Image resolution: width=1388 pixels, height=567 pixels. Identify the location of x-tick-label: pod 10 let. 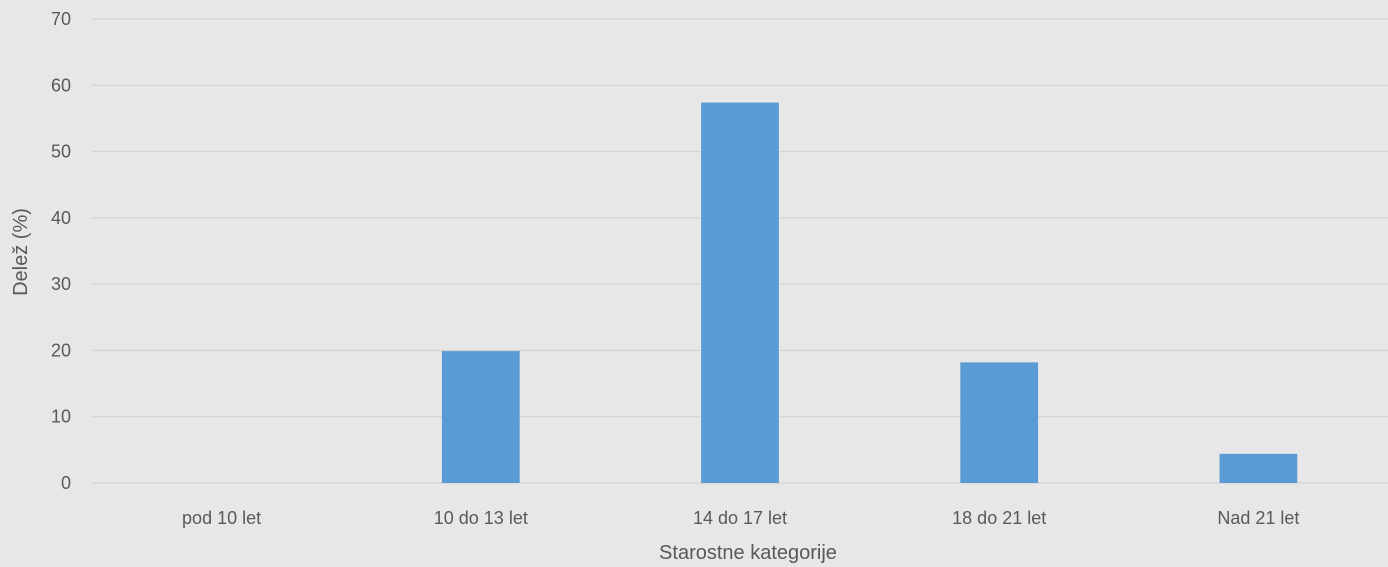
(221, 518).